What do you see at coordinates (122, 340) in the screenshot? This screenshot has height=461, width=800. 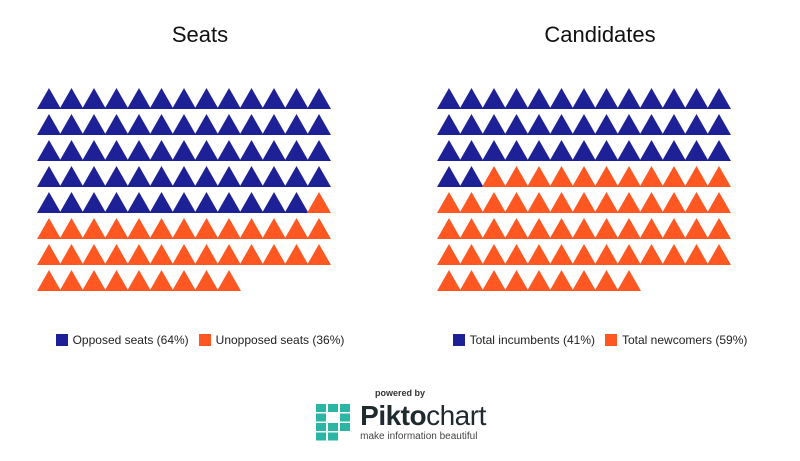 I see `legend-item-opposed: Opposed seats (64%)` at bounding box center [122, 340].